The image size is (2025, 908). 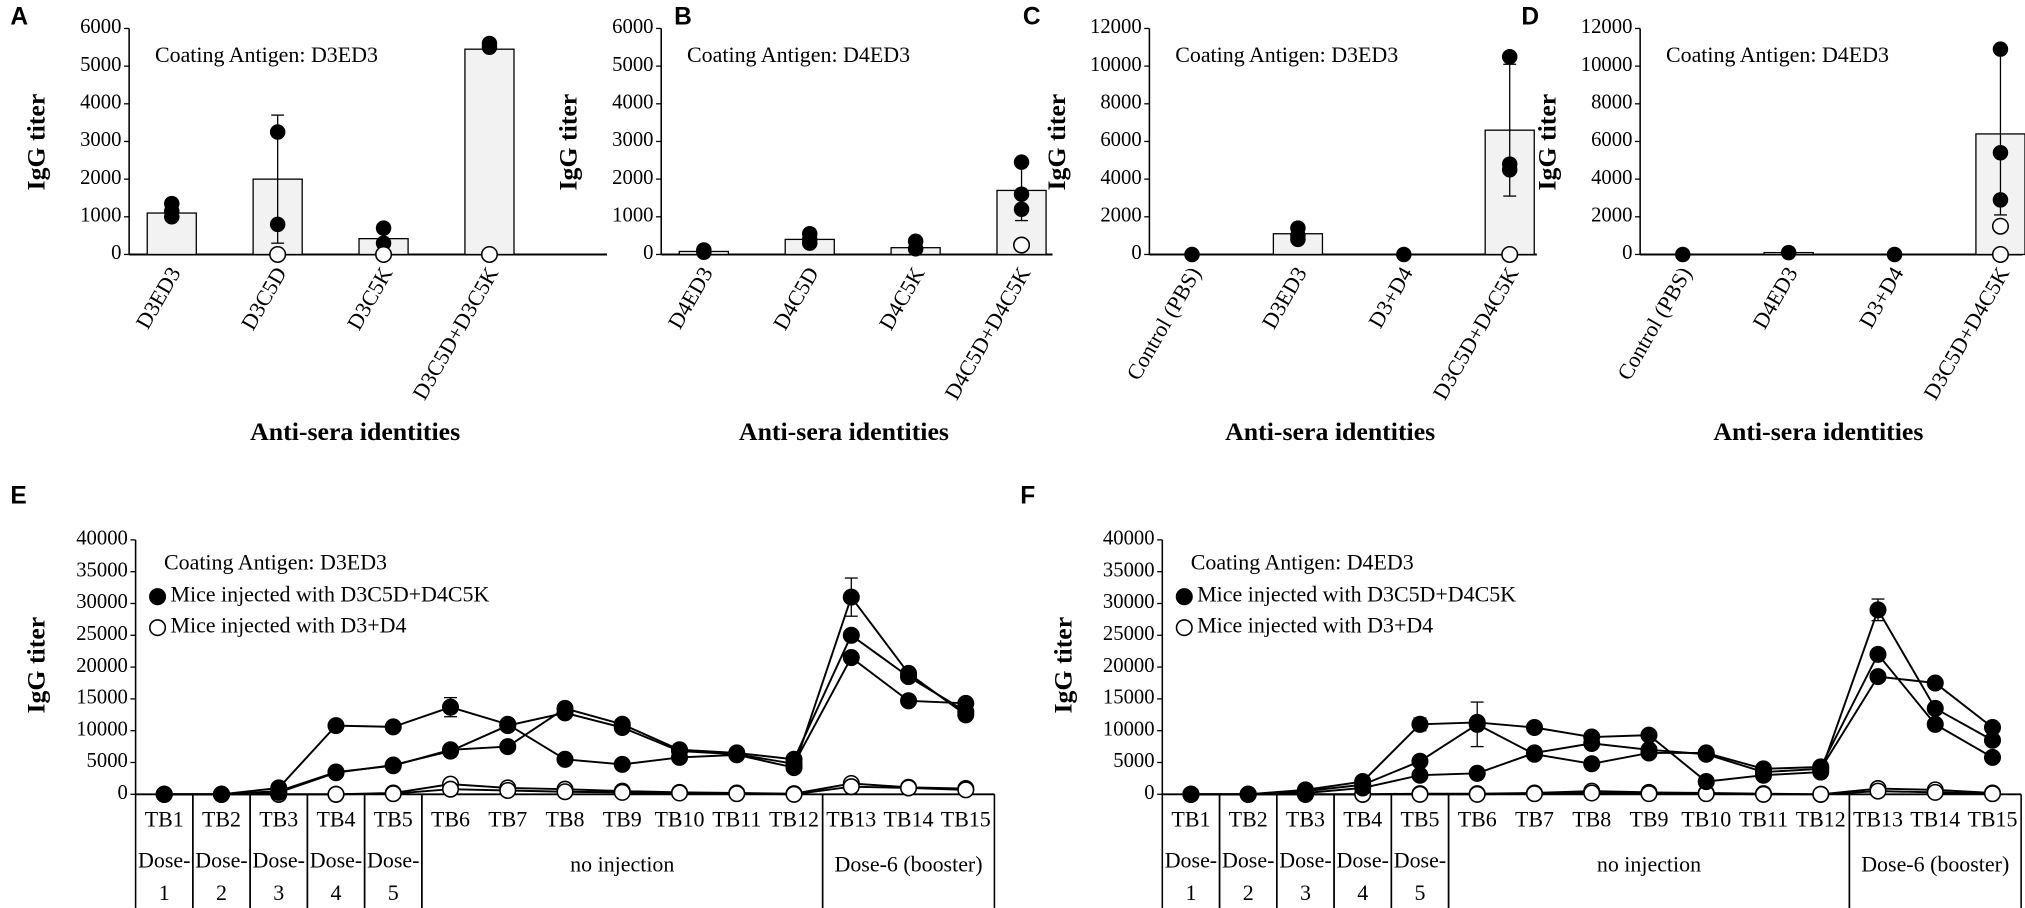 I want to click on group-label: Dose-6 (booster), so click(x=909, y=864).